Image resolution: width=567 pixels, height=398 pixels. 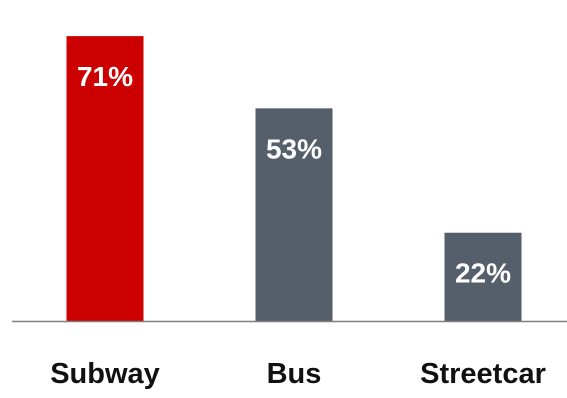 I want to click on data-label-streetcar: 22%, so click(x=483, y=273).